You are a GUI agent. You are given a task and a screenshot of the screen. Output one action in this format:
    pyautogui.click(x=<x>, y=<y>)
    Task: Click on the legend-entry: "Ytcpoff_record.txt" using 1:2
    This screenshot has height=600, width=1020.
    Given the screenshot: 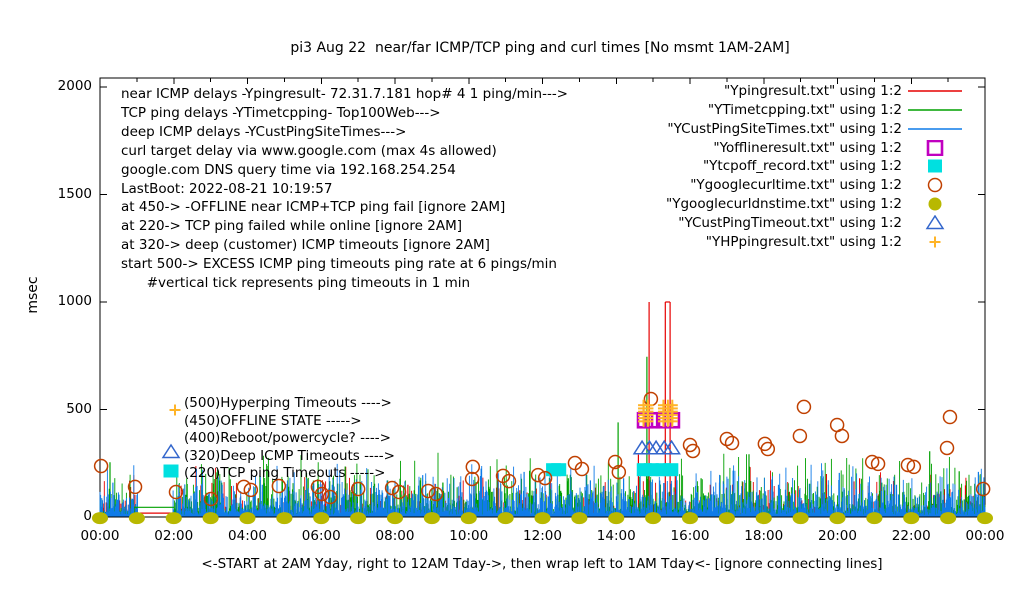 What is the action you would take?
    pyautogui.click(x=833, y=166)
    